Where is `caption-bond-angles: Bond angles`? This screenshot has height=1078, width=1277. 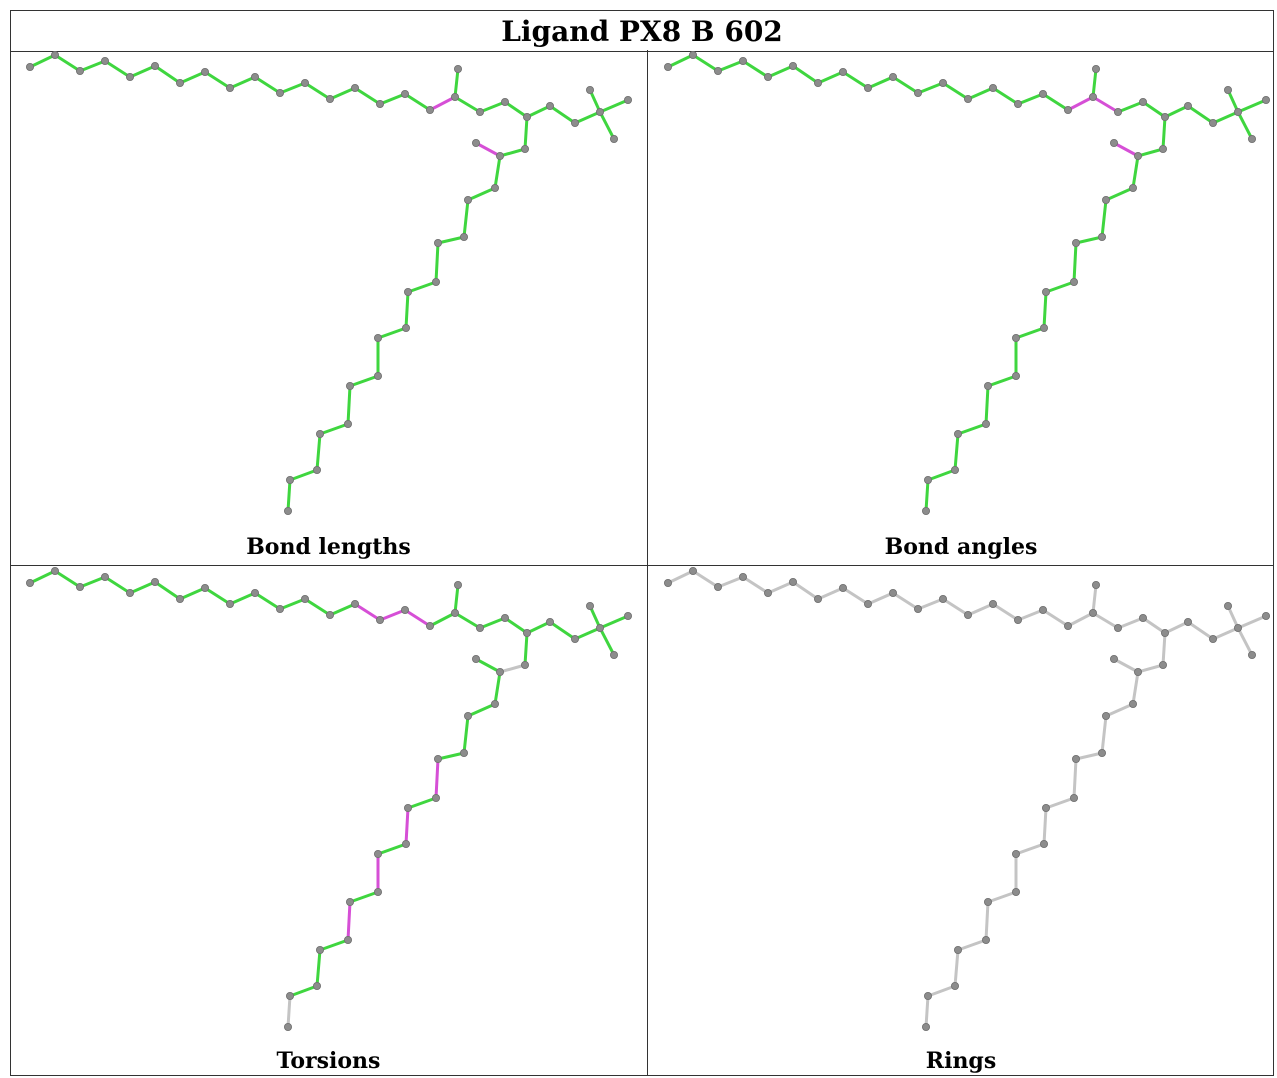
caption-bond-angles: Bond angles is located at coordinates (961, 547).